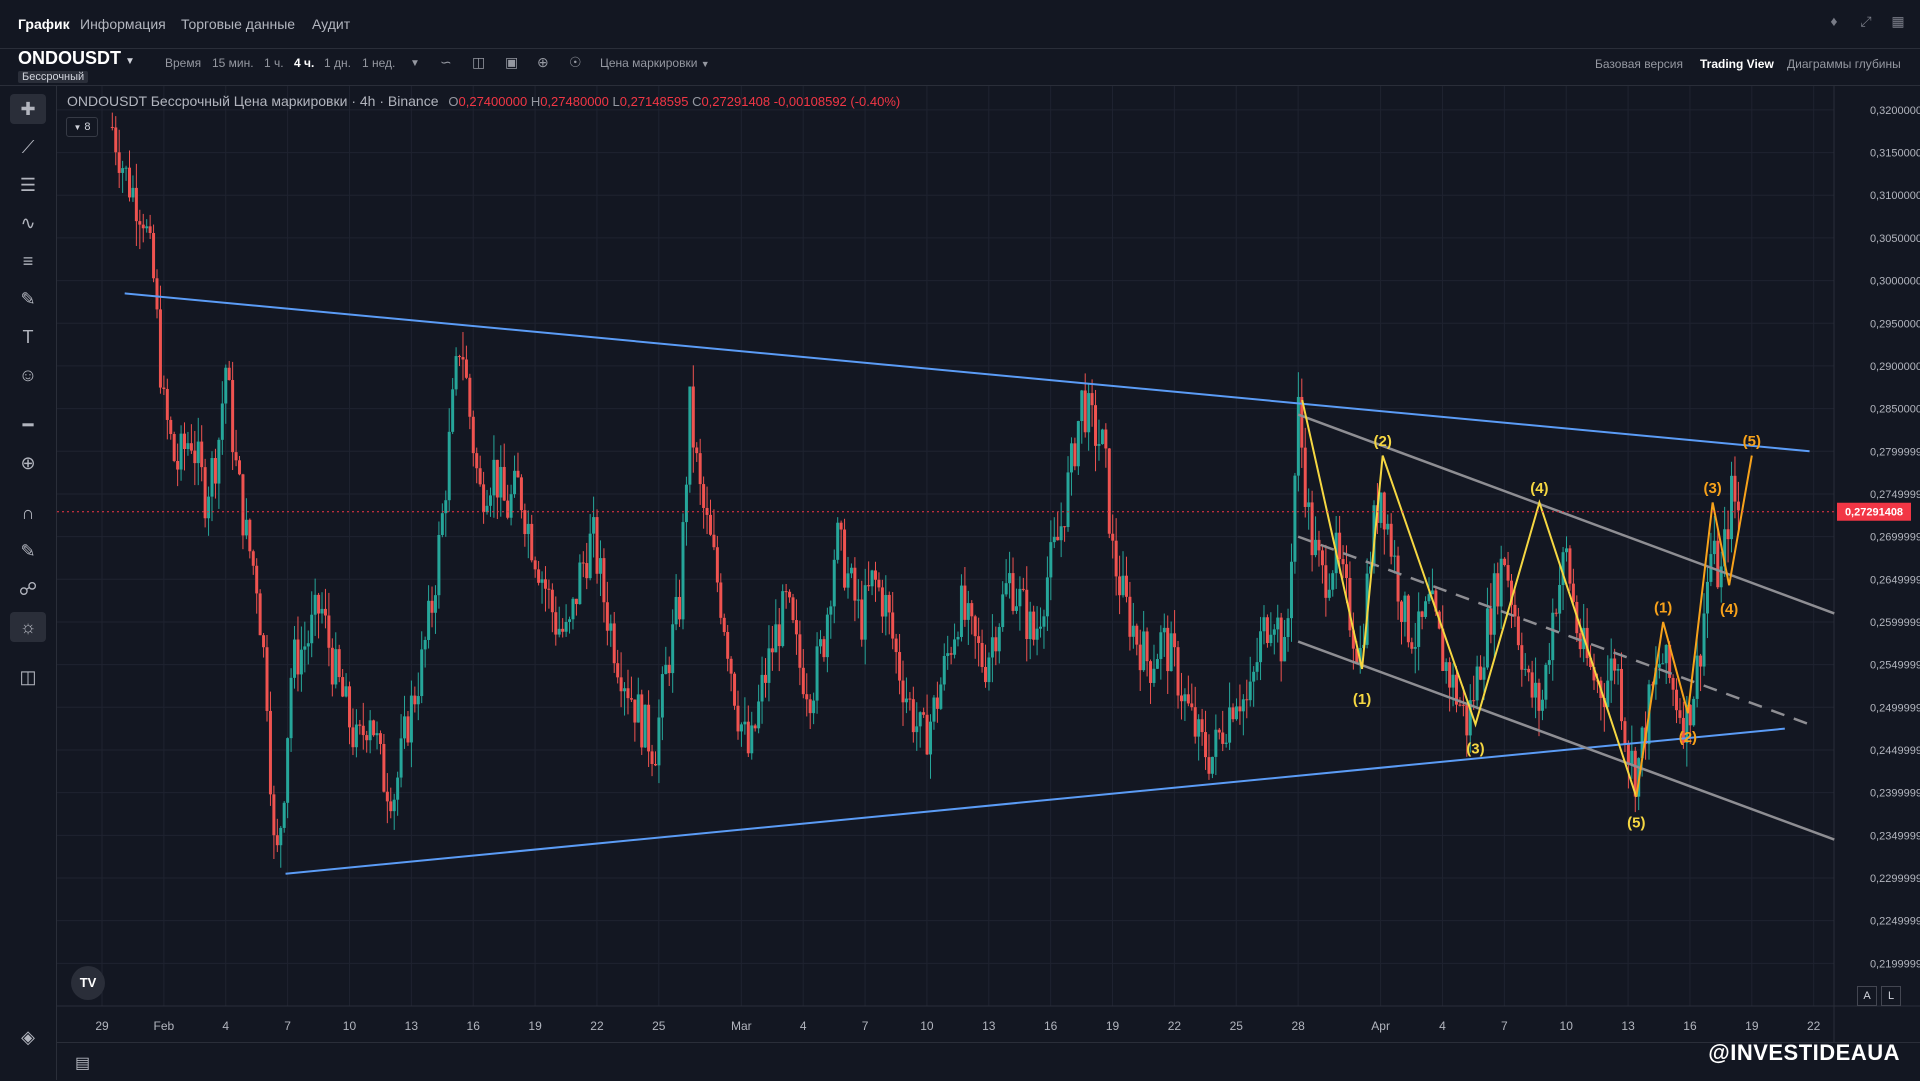  I want to click on lock-drawing-icon: ✎, so click(28, 551).